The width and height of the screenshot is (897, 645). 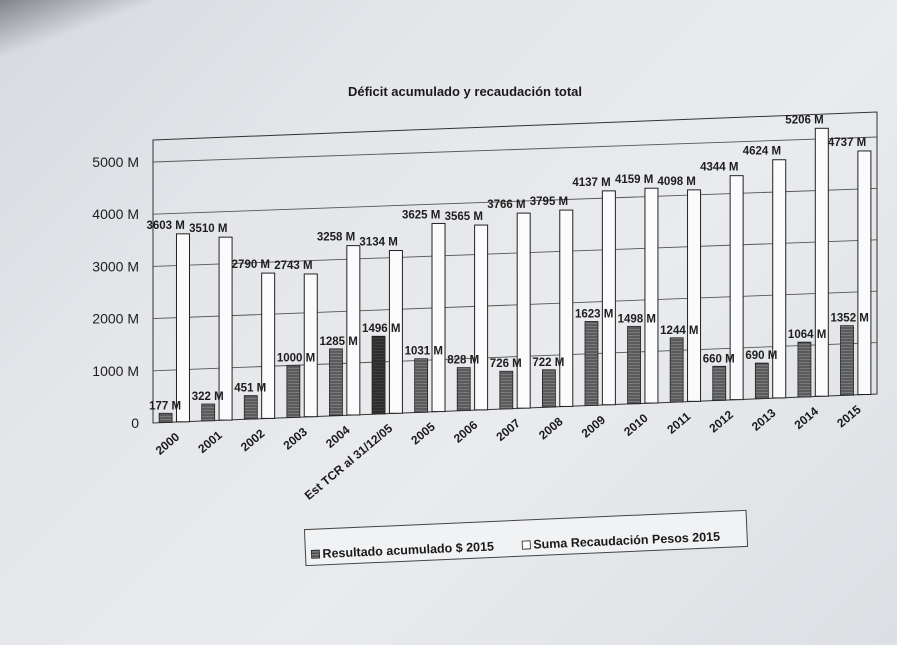 What do you see at coordinates (208, 229) in the screenshot?
I see `data-label-recaudacion: 3510 M` at bounding box center [208, 229].